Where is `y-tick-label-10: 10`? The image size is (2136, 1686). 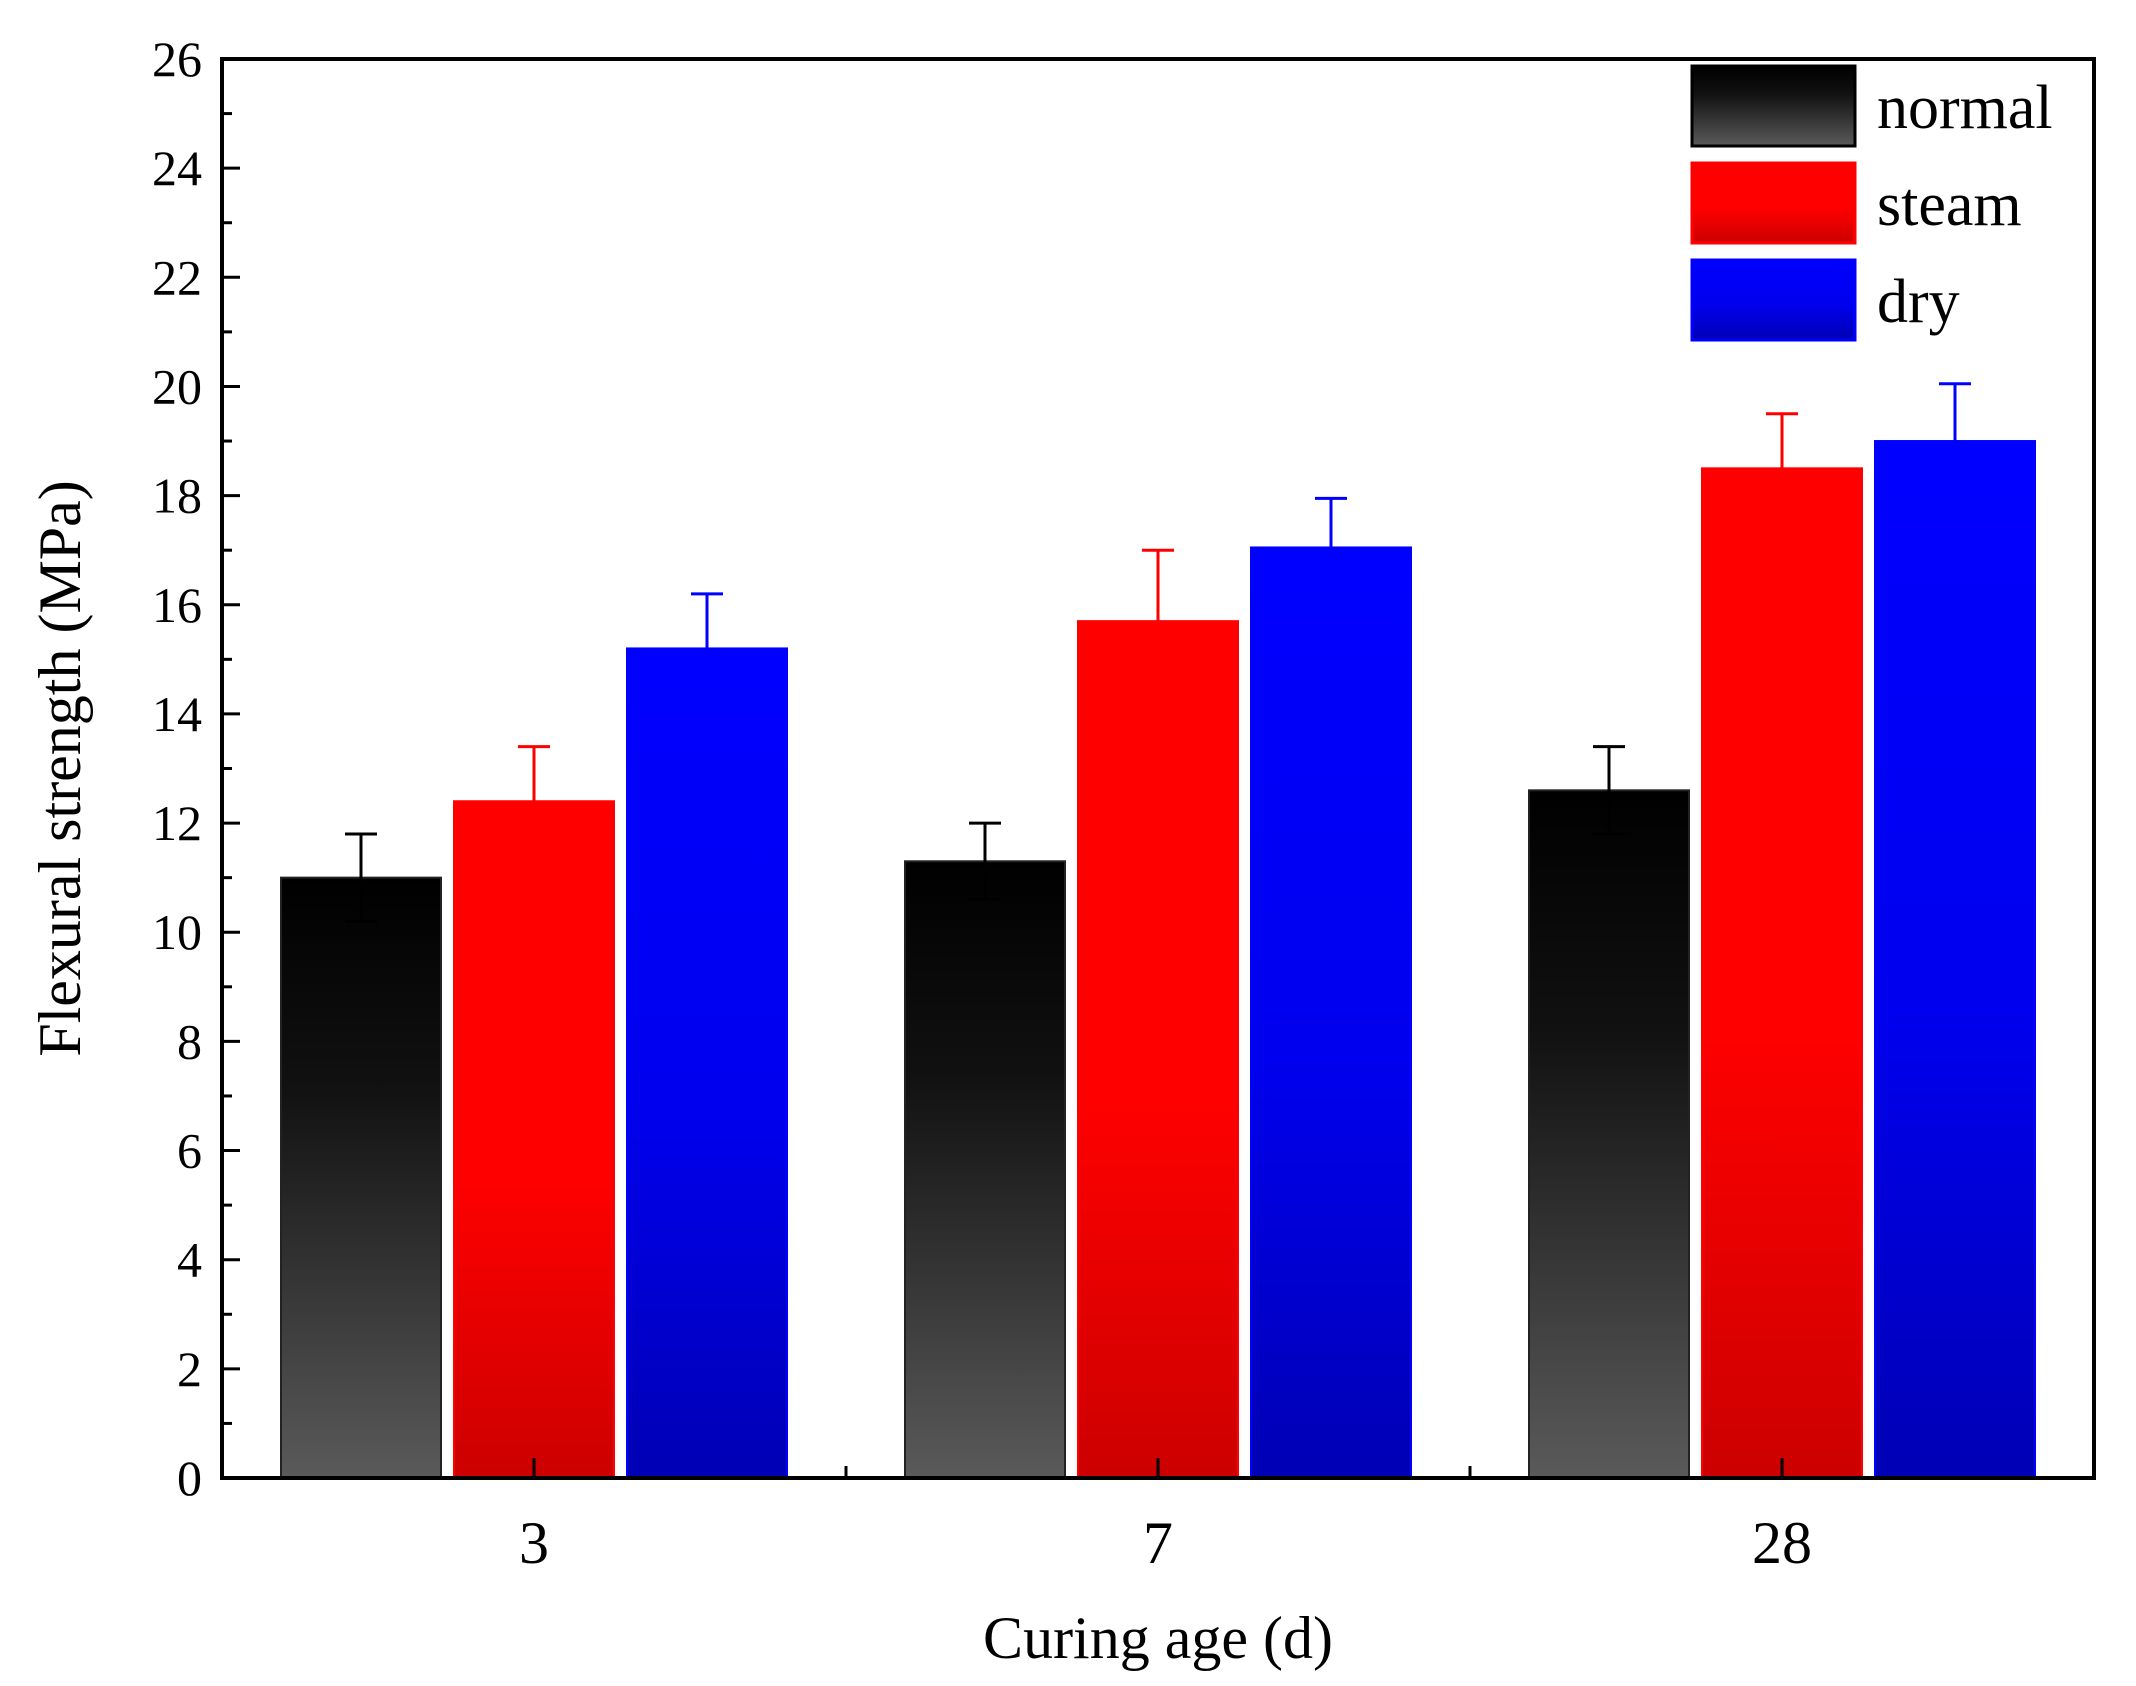
y-tick-label-10: 10 is located at coordinates (177, 932).